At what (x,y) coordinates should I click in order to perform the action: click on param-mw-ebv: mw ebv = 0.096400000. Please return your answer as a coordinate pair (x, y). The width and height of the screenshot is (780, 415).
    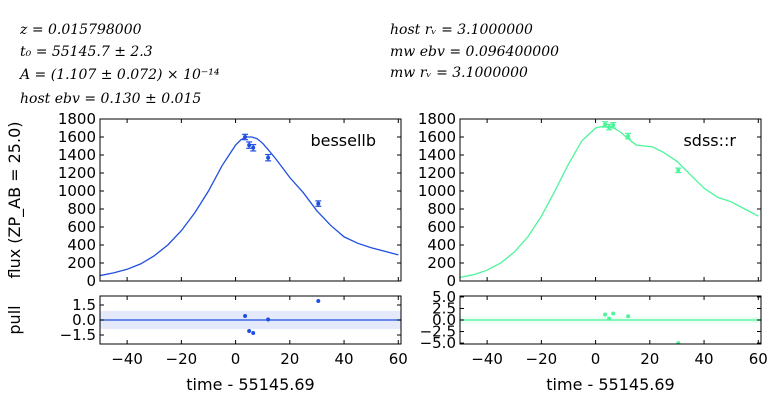
    Looking at the image, I should click on (474, 52).